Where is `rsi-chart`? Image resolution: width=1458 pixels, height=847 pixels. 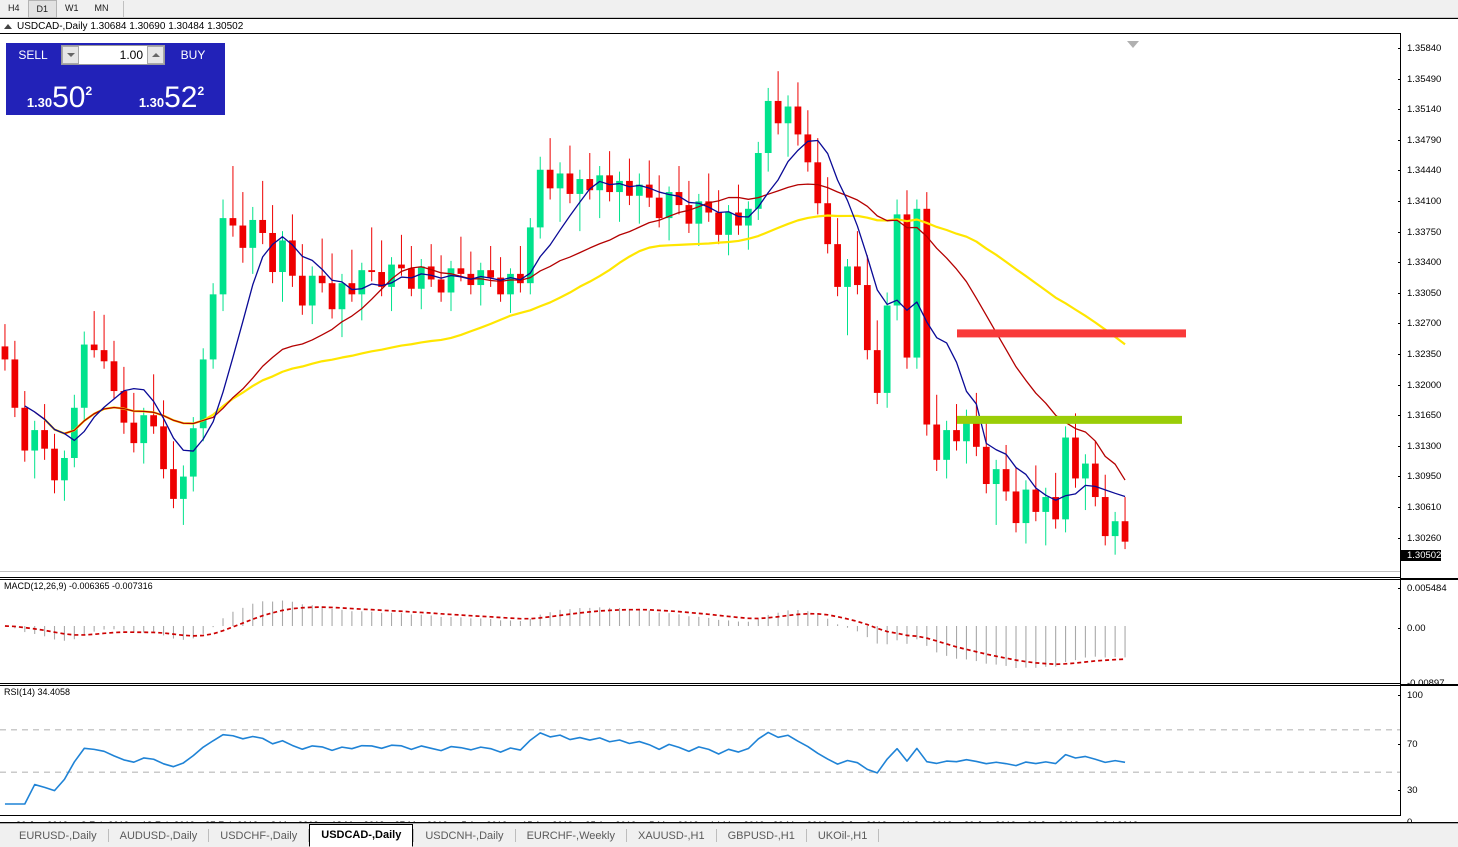 rsi-chart is located at coordinates (700, 767).